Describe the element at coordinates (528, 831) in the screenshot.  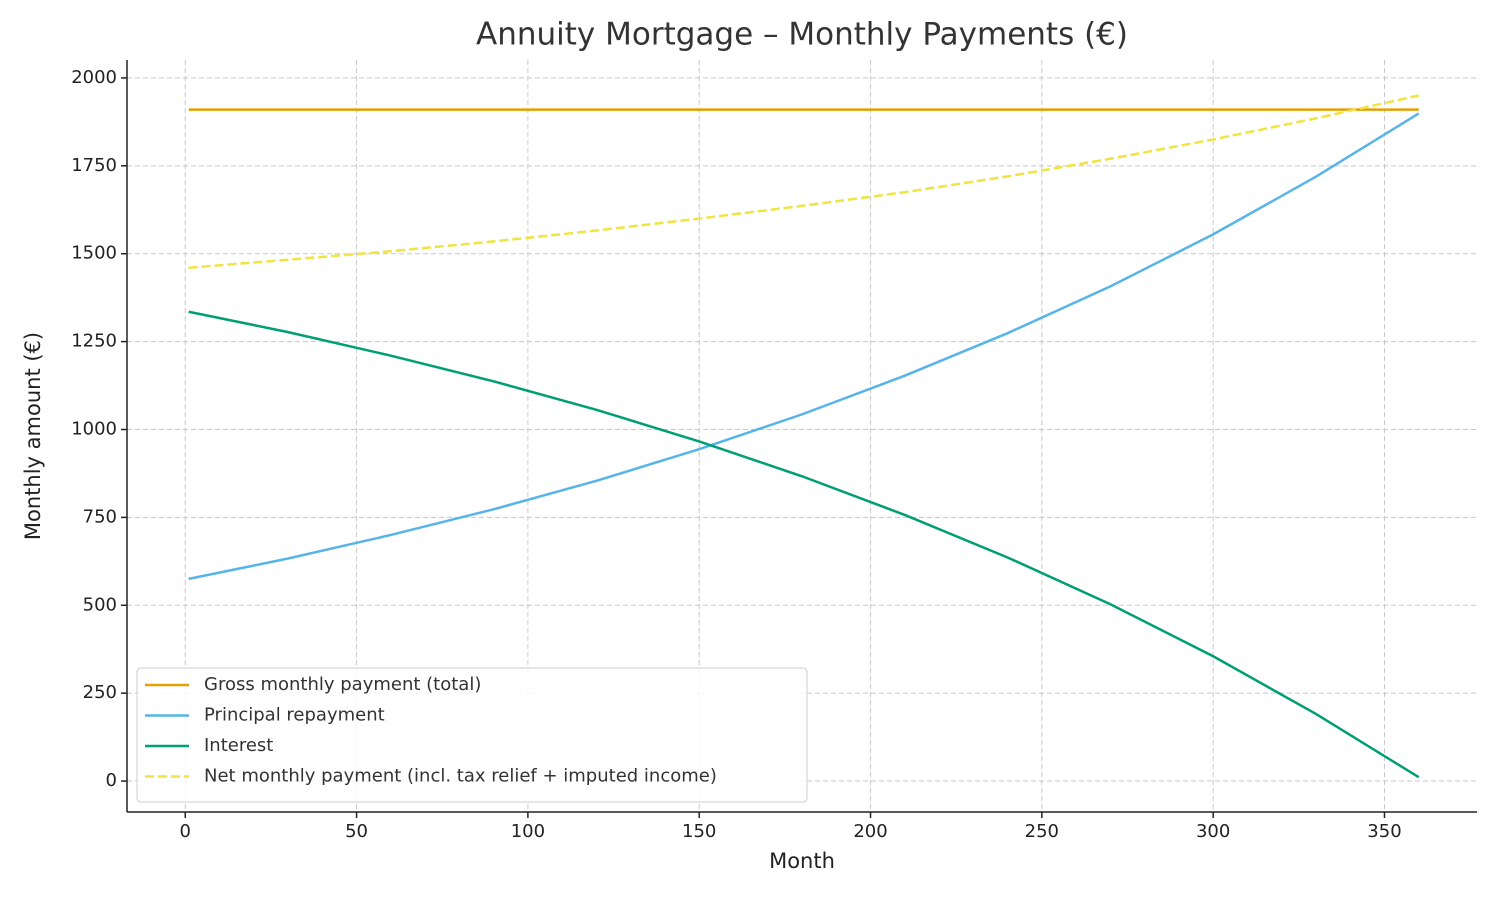
I see `x-tick-label: 100` at that location.